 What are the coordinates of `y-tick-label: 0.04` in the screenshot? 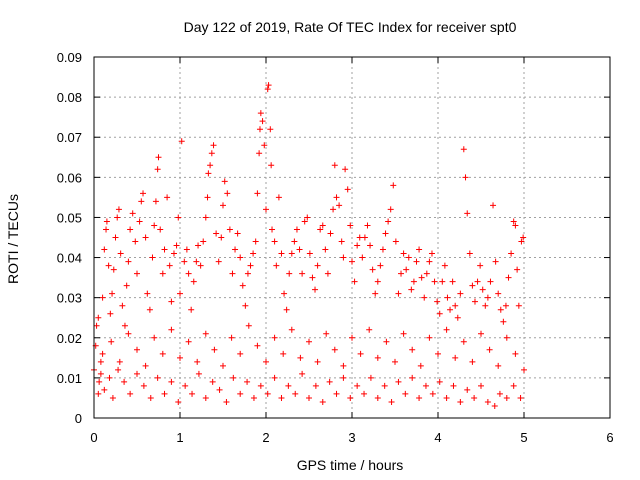 It's located at (69, 258).